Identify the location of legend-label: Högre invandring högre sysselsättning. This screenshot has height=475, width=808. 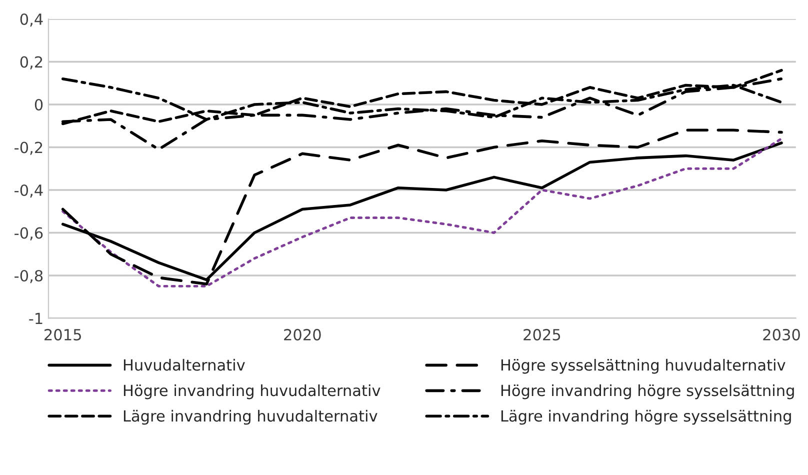
(647, 392).